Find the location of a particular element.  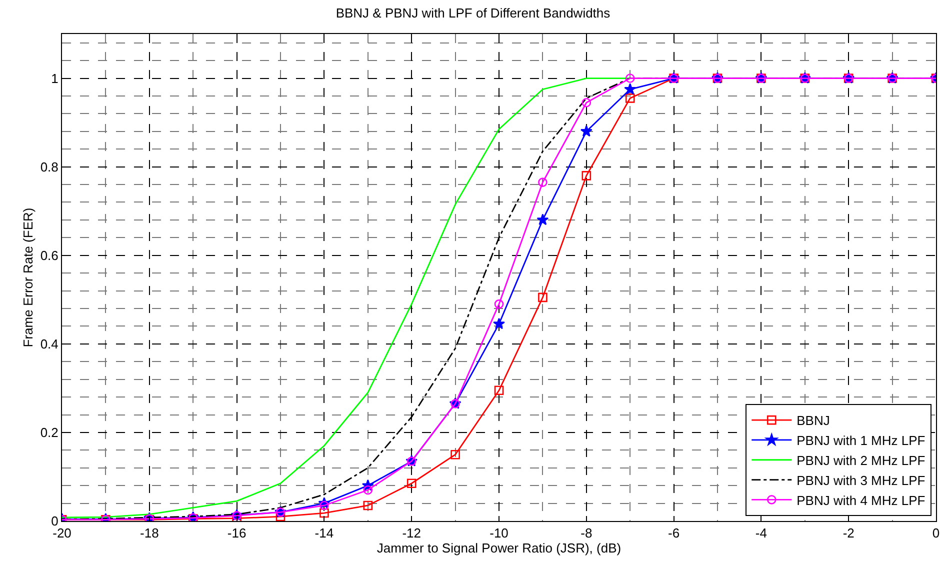

legend-label: PBNJ with 4 MHz LPF is located at coordinates (861, 500).